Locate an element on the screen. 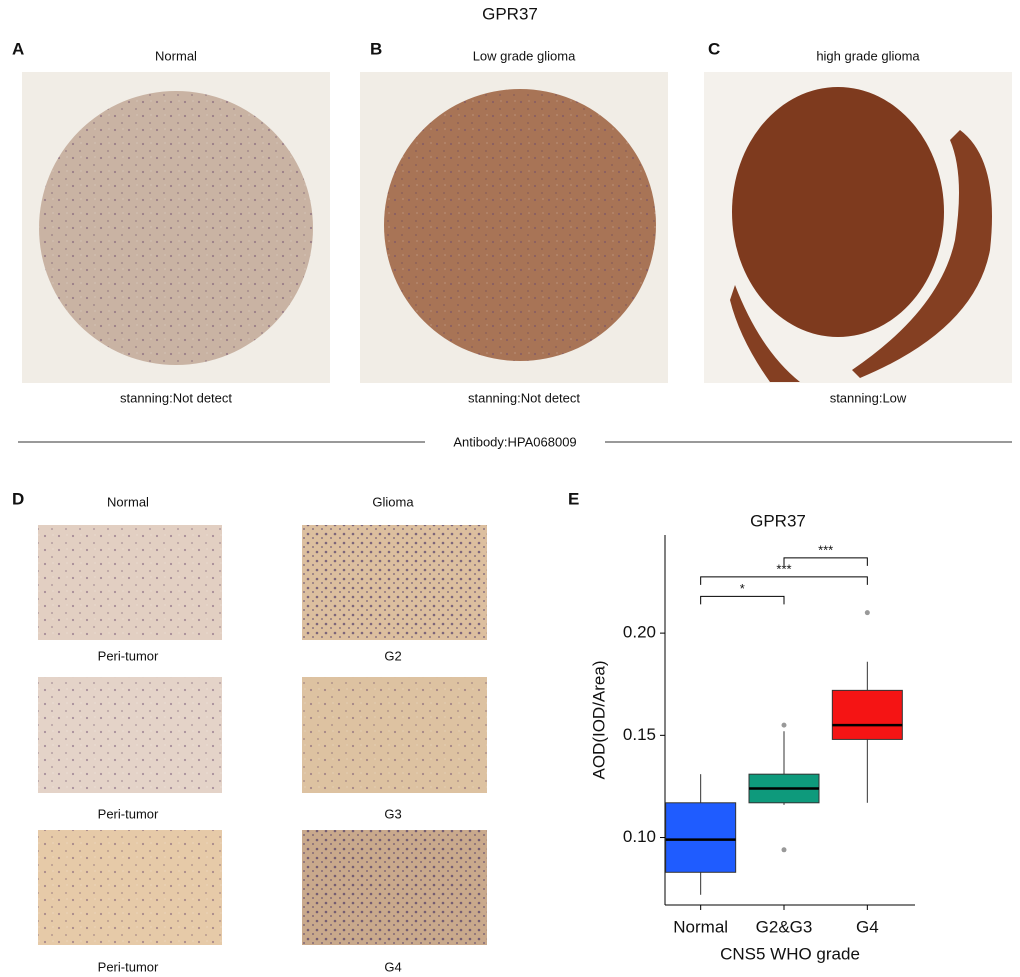 The image size is (1020, 977). row-label: G2 is located at coordinates (392, 655).